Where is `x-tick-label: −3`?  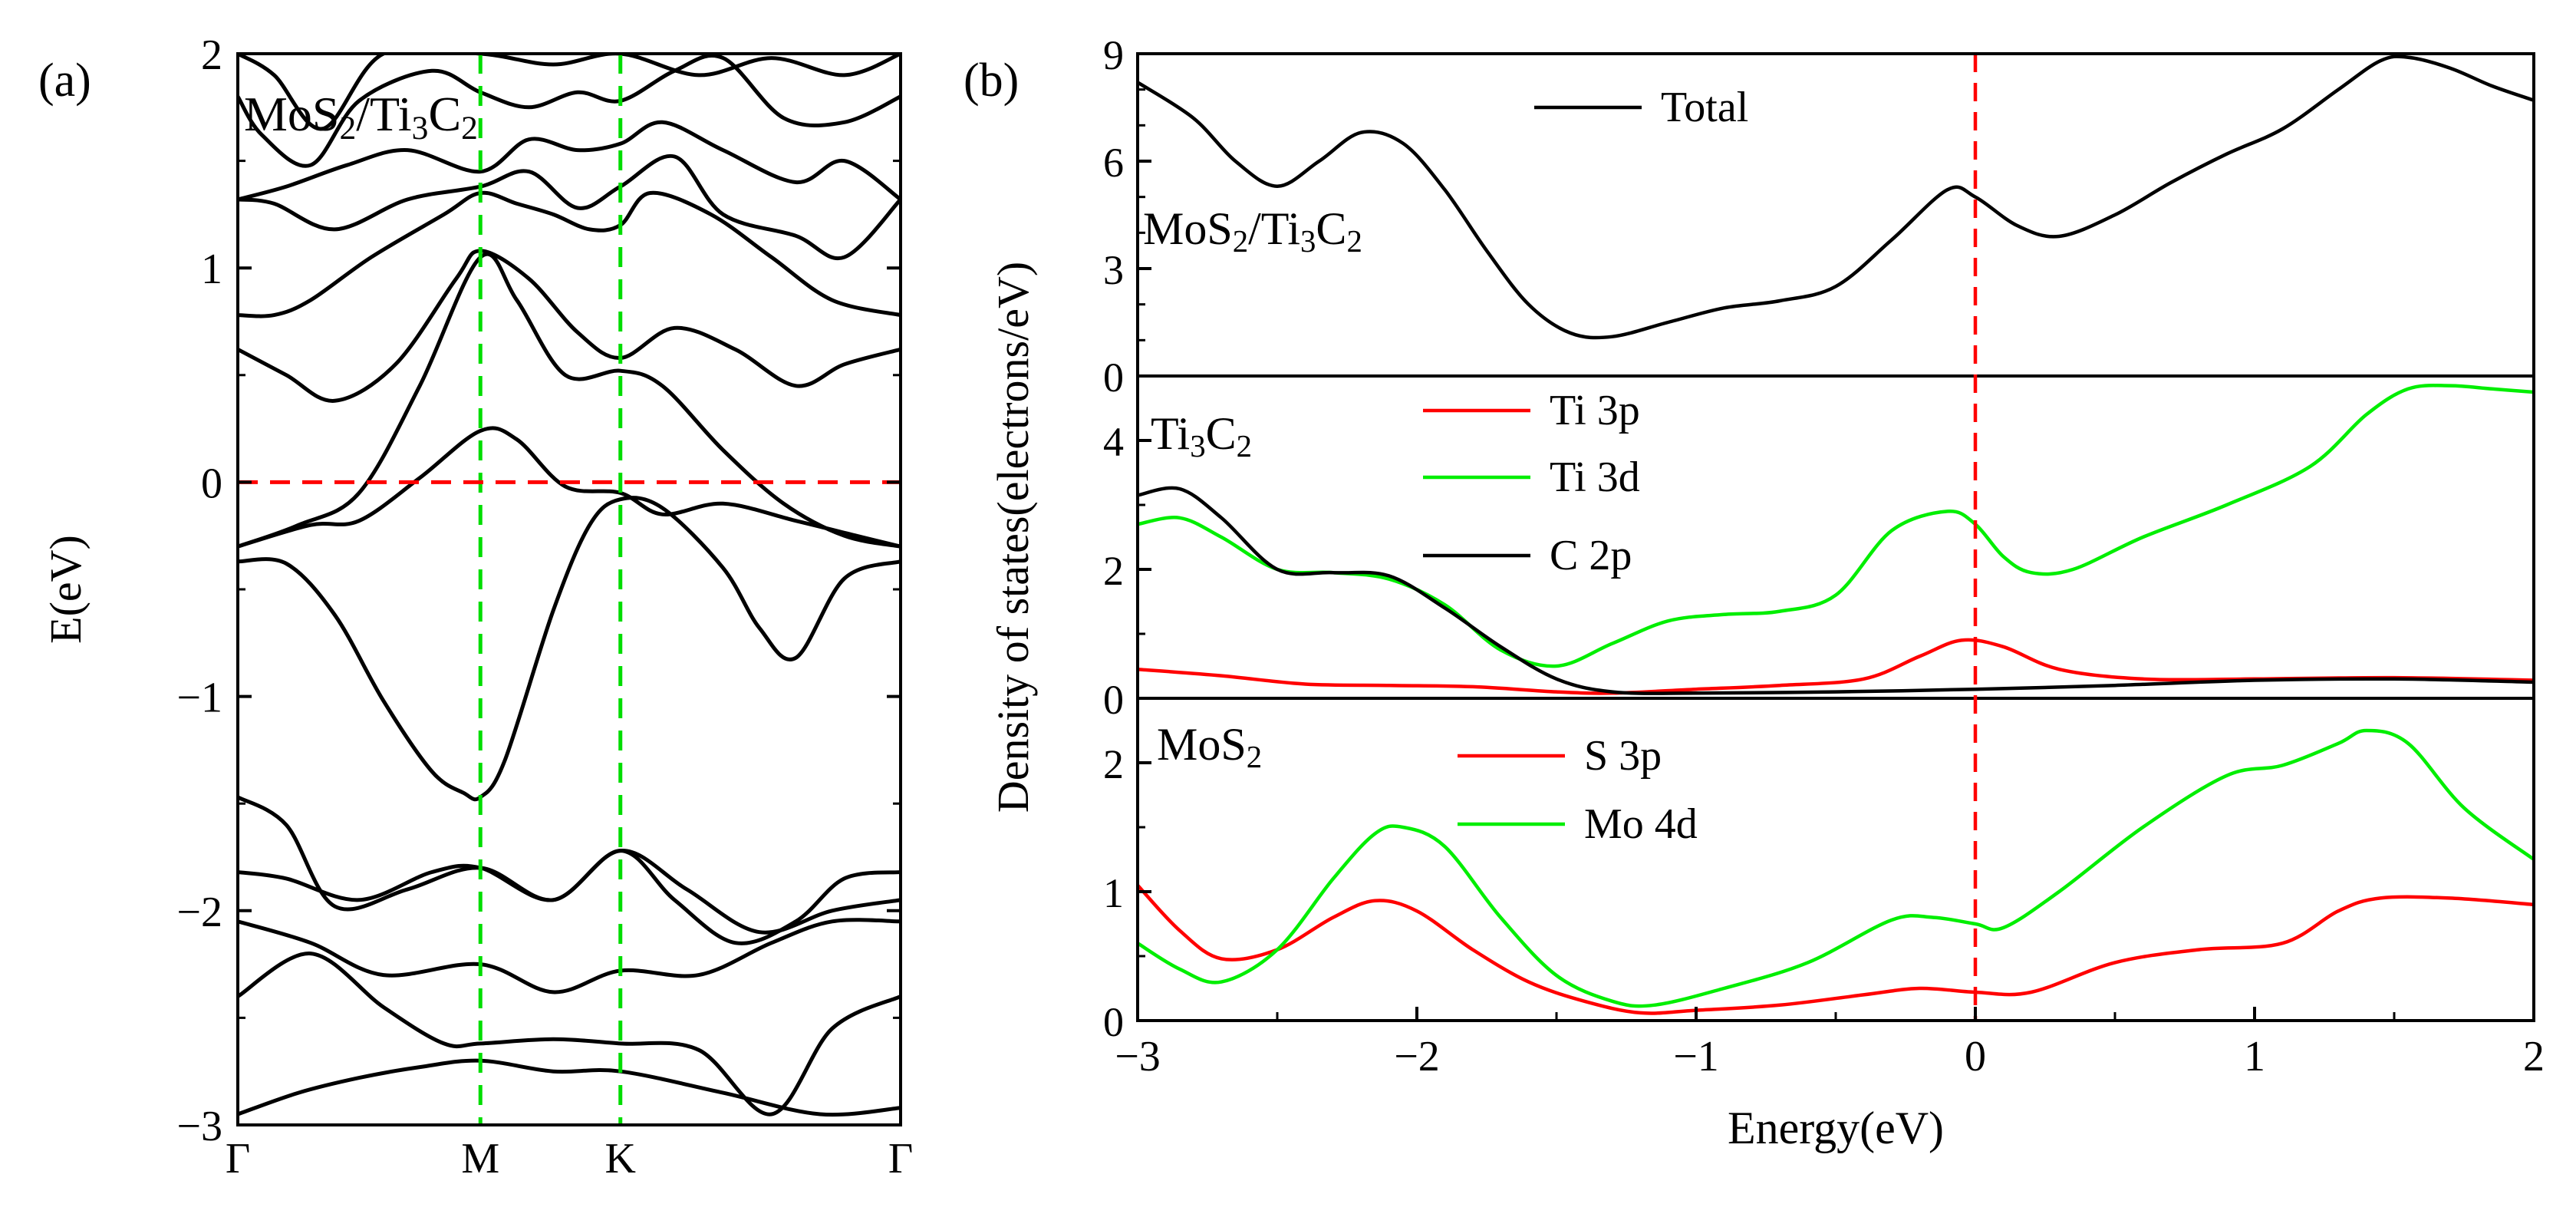
x-tick-label: −3 is located at coordinates (1138, 1056).